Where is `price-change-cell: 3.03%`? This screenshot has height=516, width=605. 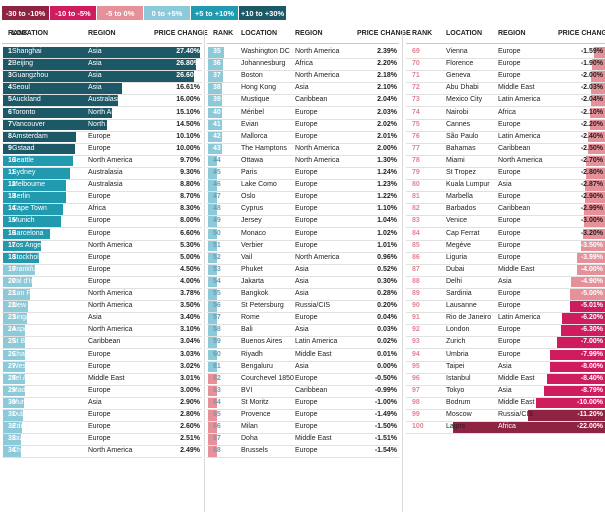
price-change-cell: 3.03% is located at coordinates (190, 354).